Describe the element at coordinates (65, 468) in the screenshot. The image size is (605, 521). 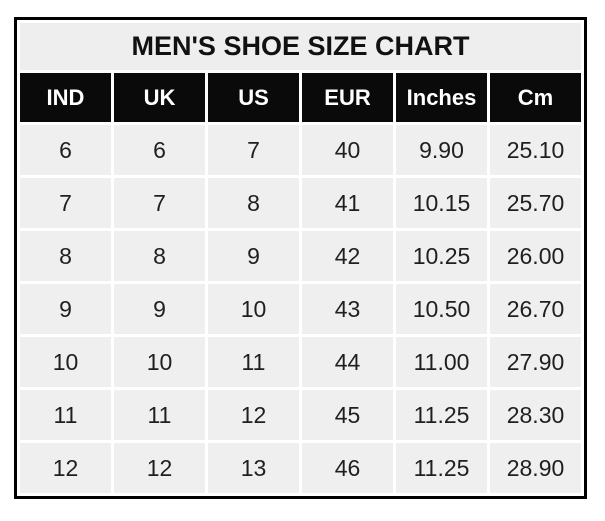
I see `cell-ind: 12` at that location.